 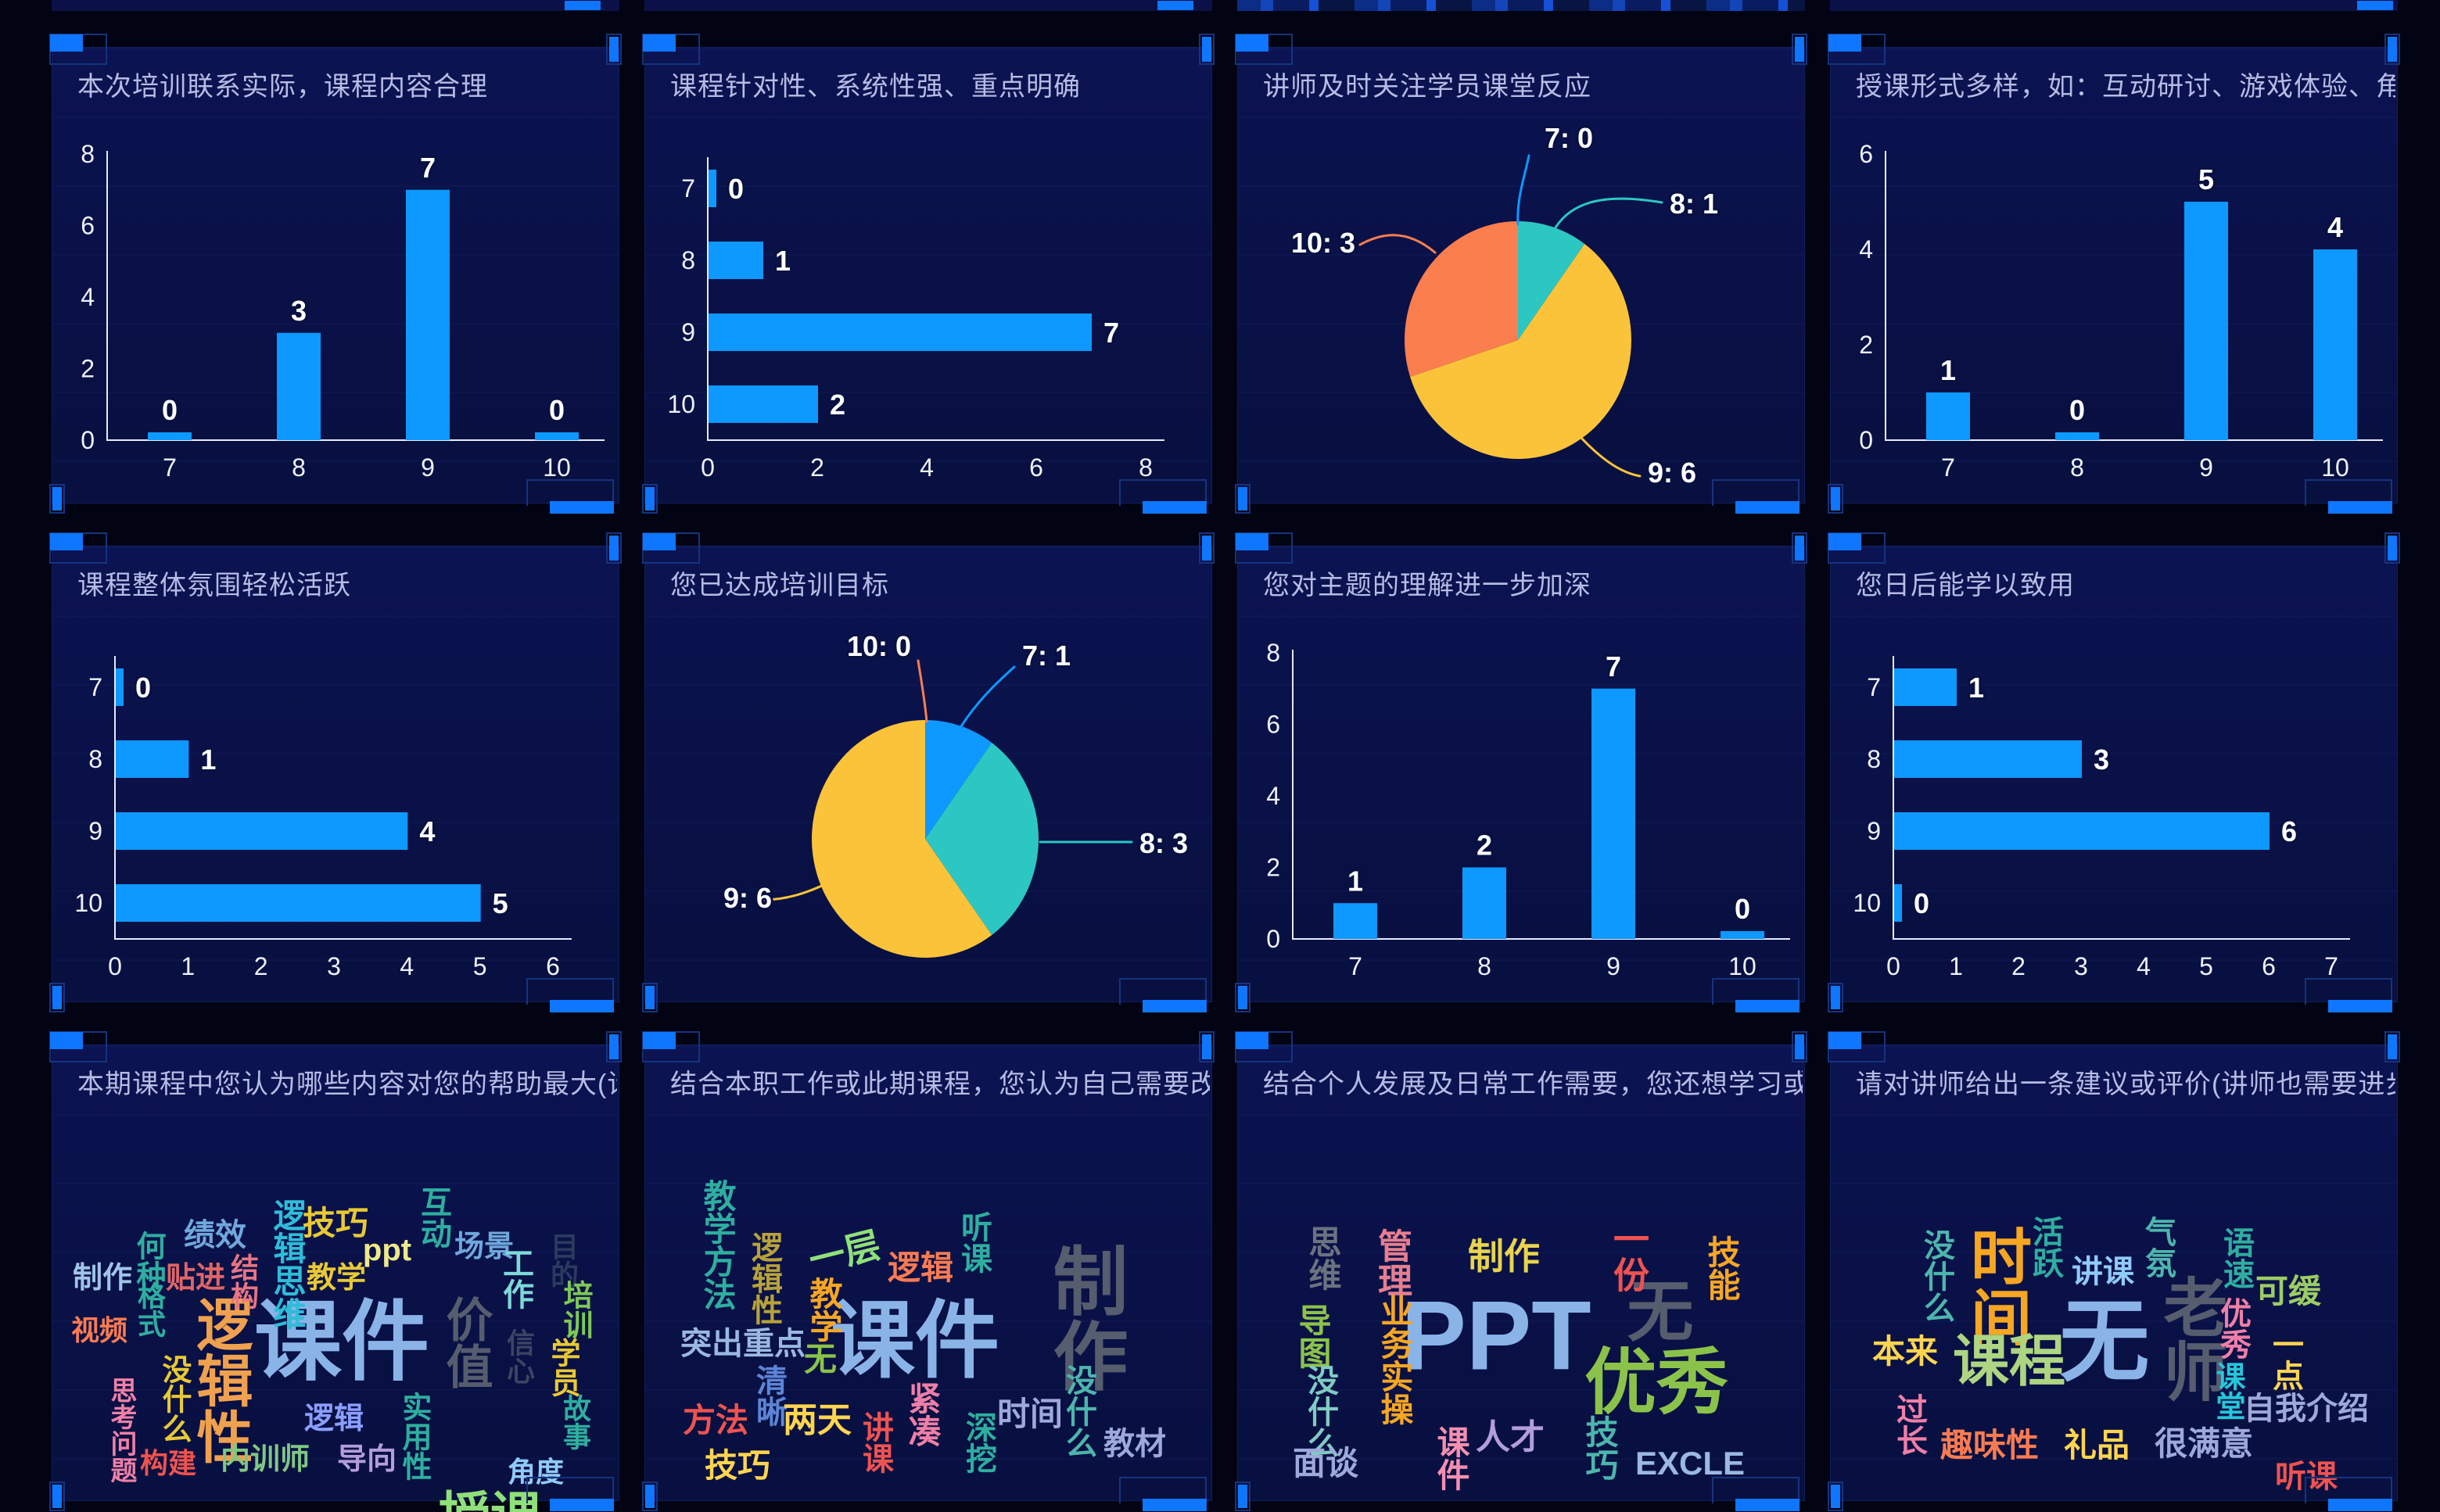 I want to click on cloud-word: 信心, so click(x=519, y=1356).